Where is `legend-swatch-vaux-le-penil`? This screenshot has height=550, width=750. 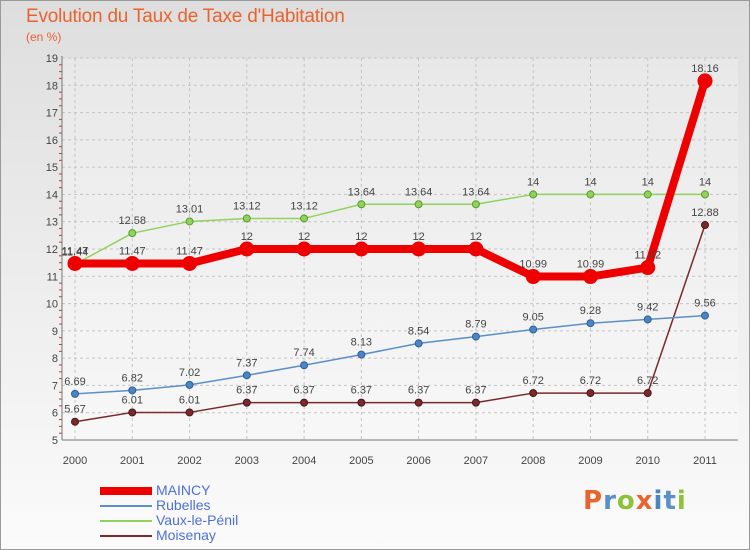 legend-swatch-vaux-le-penil is located at coordinates (126, 521).